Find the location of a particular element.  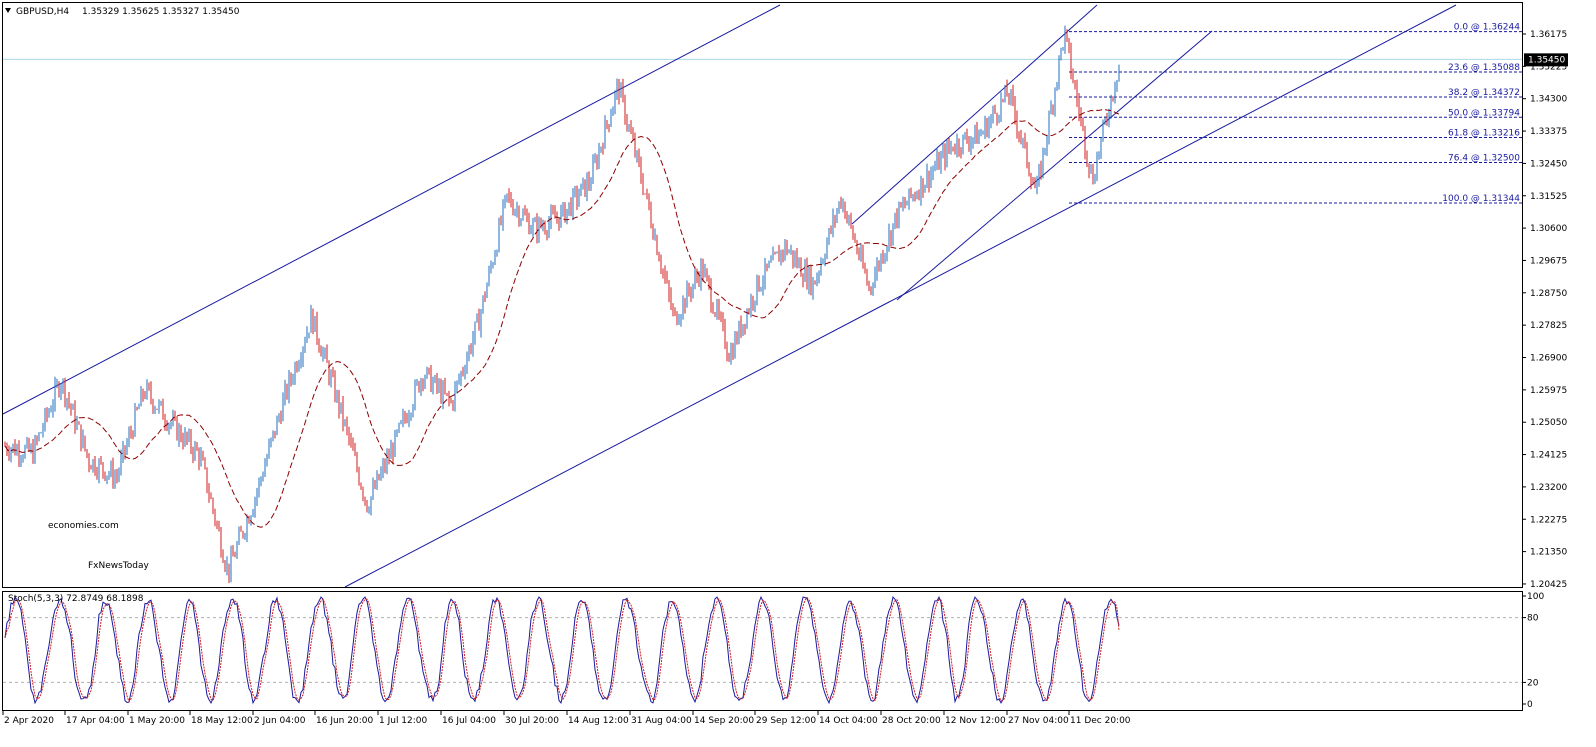

price-axis-label: 1.32450 is located at coordinates (1548, 164).